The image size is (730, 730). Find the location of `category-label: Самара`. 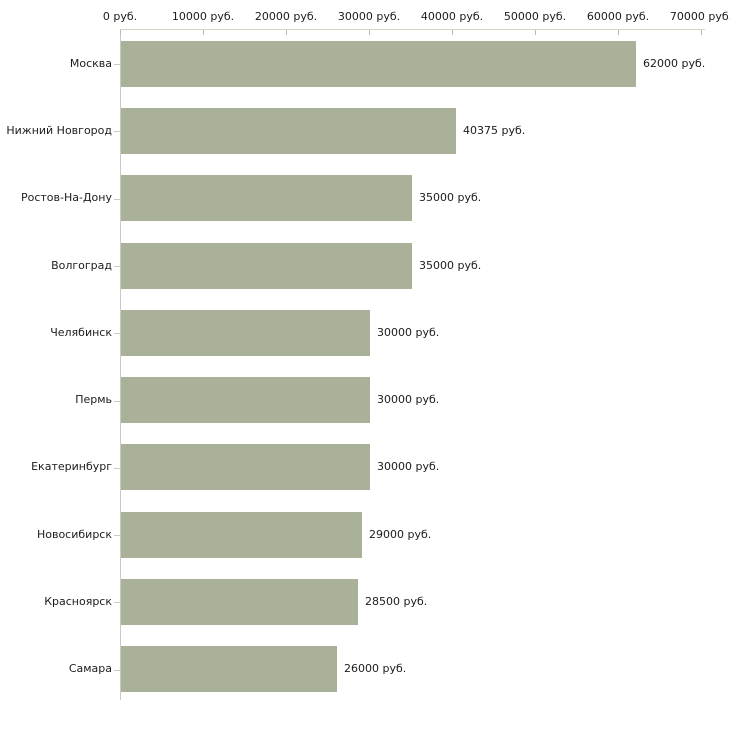

category-label: Самара is located at coordinates (90, 669).